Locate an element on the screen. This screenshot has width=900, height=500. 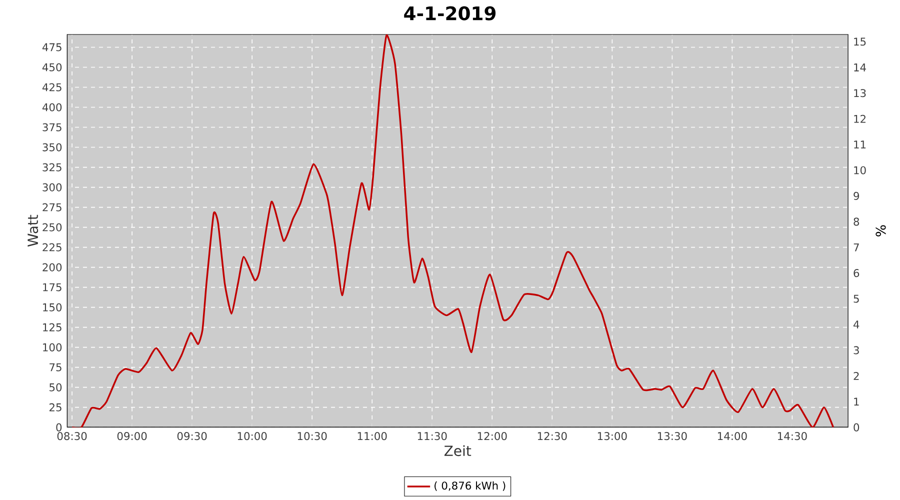
x-tick-label: 08:30 is located at coordinates (72, 436).